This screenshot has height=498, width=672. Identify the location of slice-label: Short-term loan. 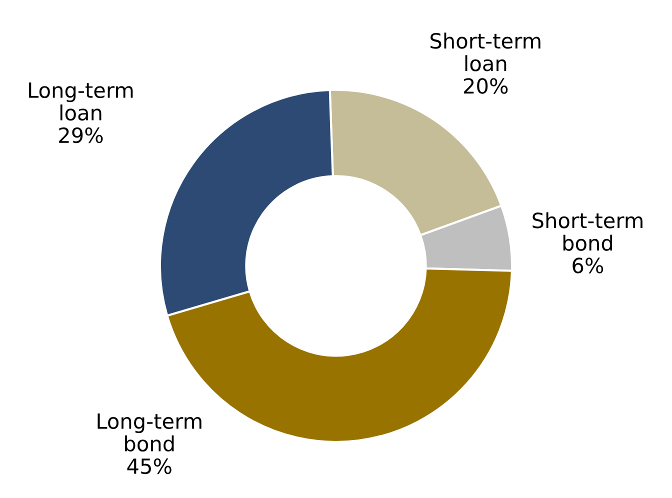
(485, 52).